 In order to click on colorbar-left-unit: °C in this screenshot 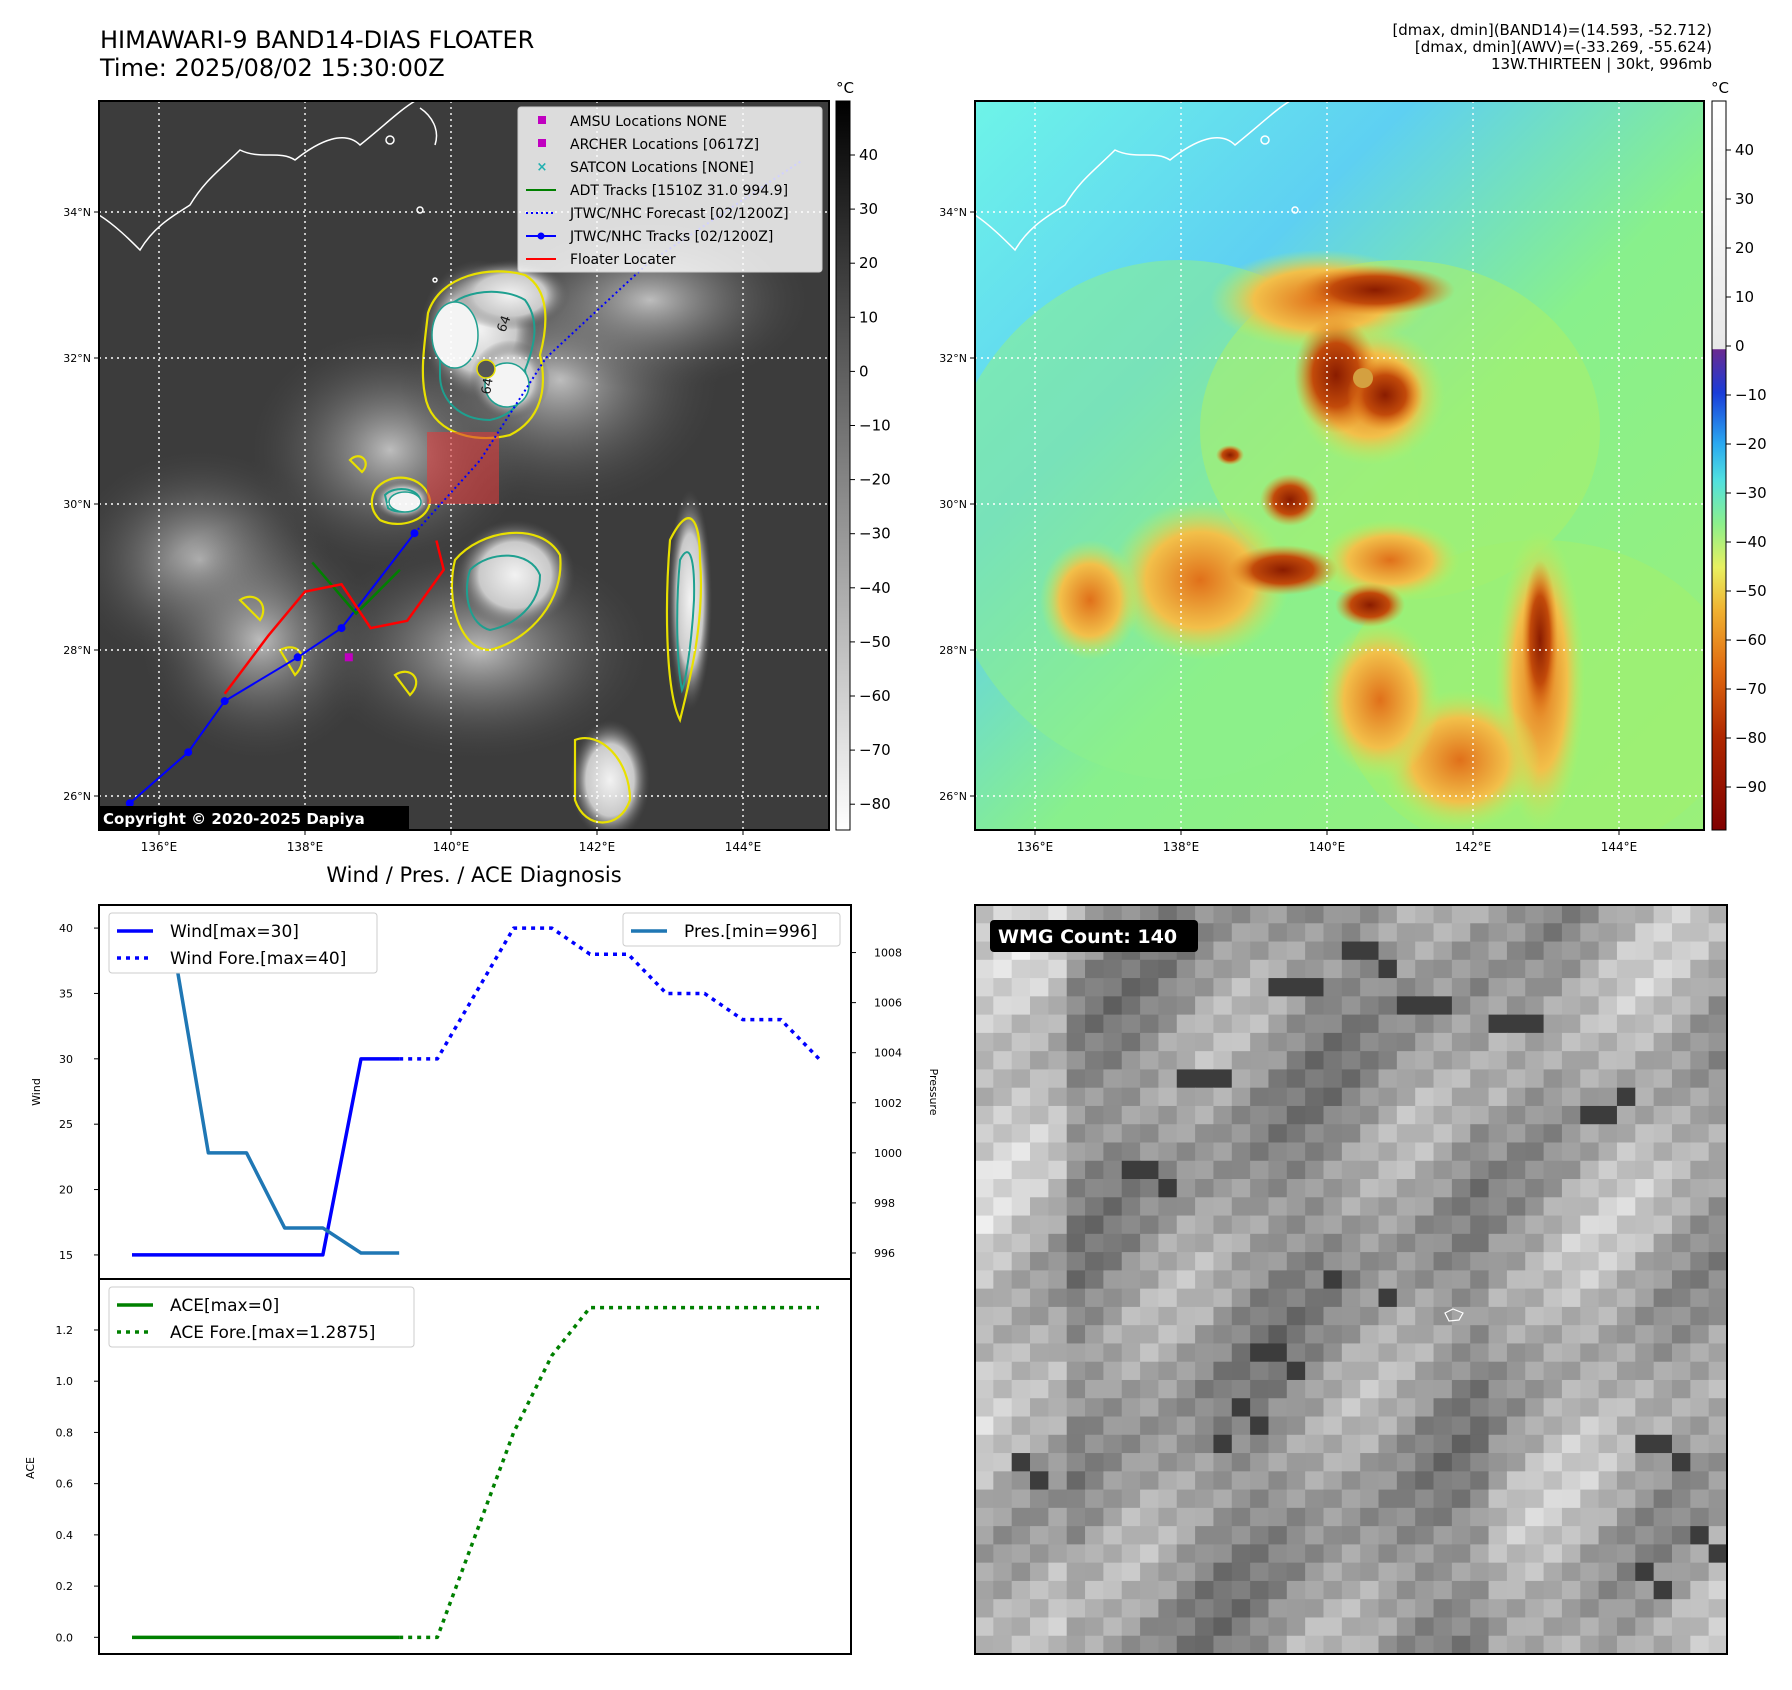, I will do `click(845, 88)`.